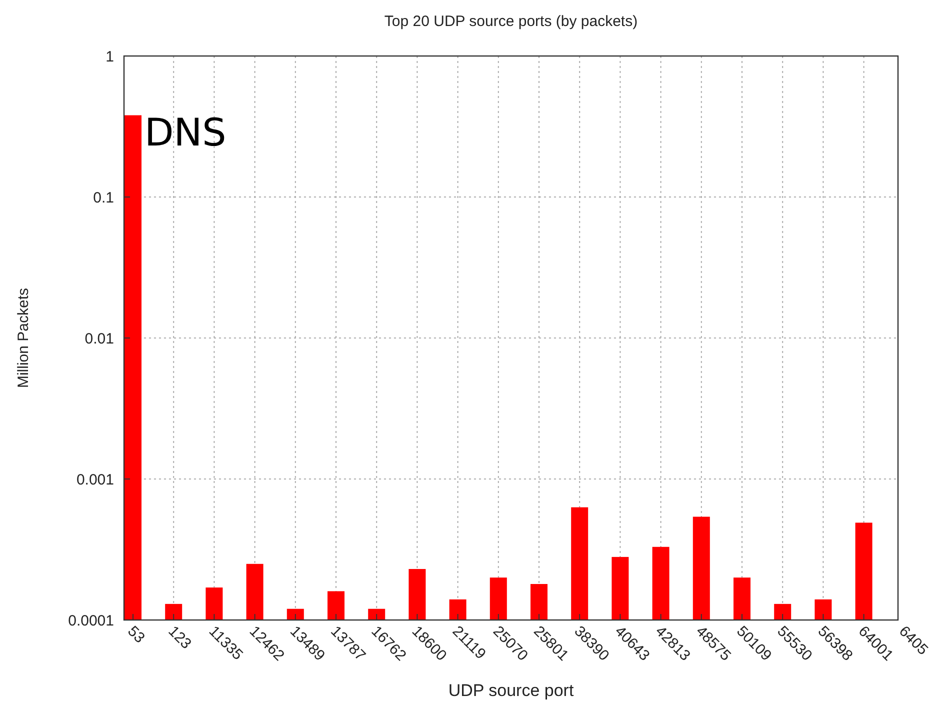 The width and height of the screenshot is (951, 701). I want to click on y-tick-label: 1, so click(110, 57).